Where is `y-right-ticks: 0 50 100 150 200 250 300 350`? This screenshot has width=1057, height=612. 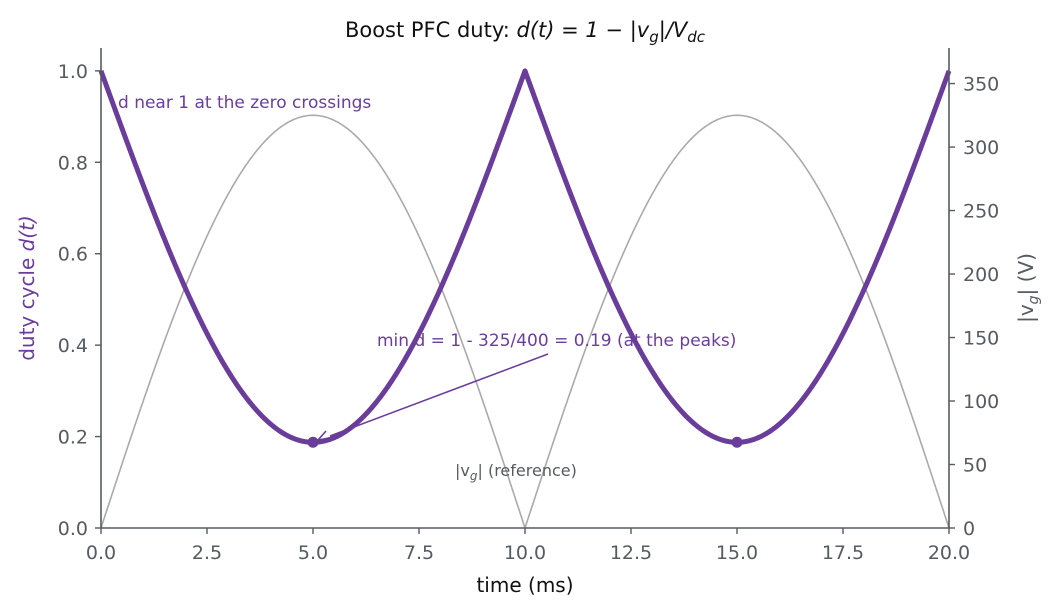
y-right-ticks: 0 50 100 150 200 250 300 350 is located at coordinates (974, 307).